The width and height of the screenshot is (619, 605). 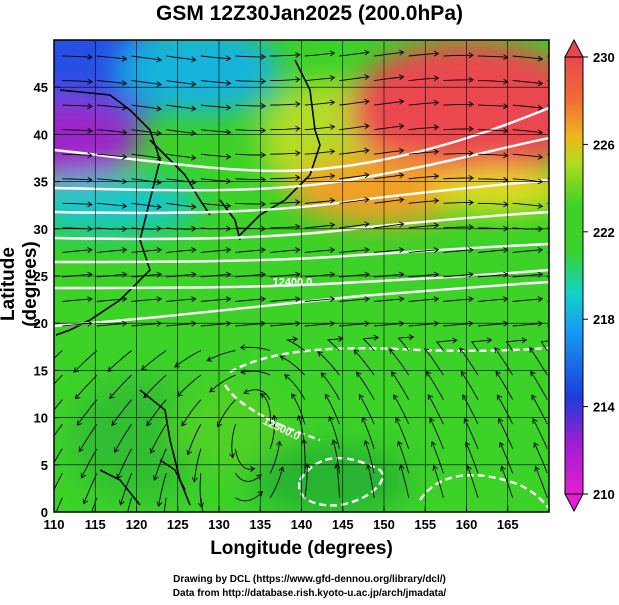 What do you see at coordinates (178, 524) in the screenshot?
I see `x-tick-label: 125` at bounding box center [178, 524].